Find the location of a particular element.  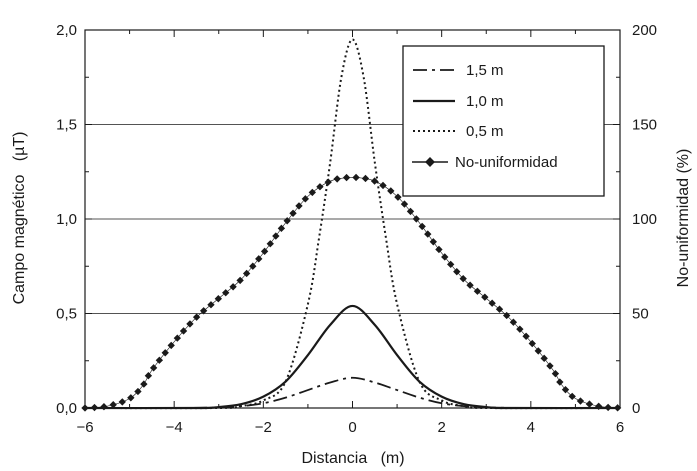

y-right-tick-label: 200 is located at coordinates (644, 30).